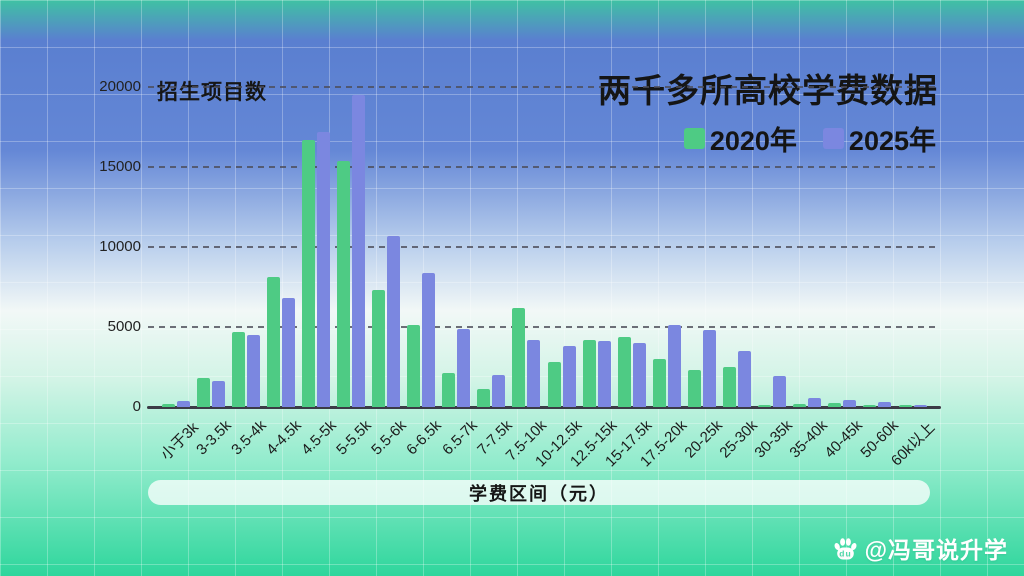  I want to click on x-tick-label: 6-6.5k, so click(424, 438).